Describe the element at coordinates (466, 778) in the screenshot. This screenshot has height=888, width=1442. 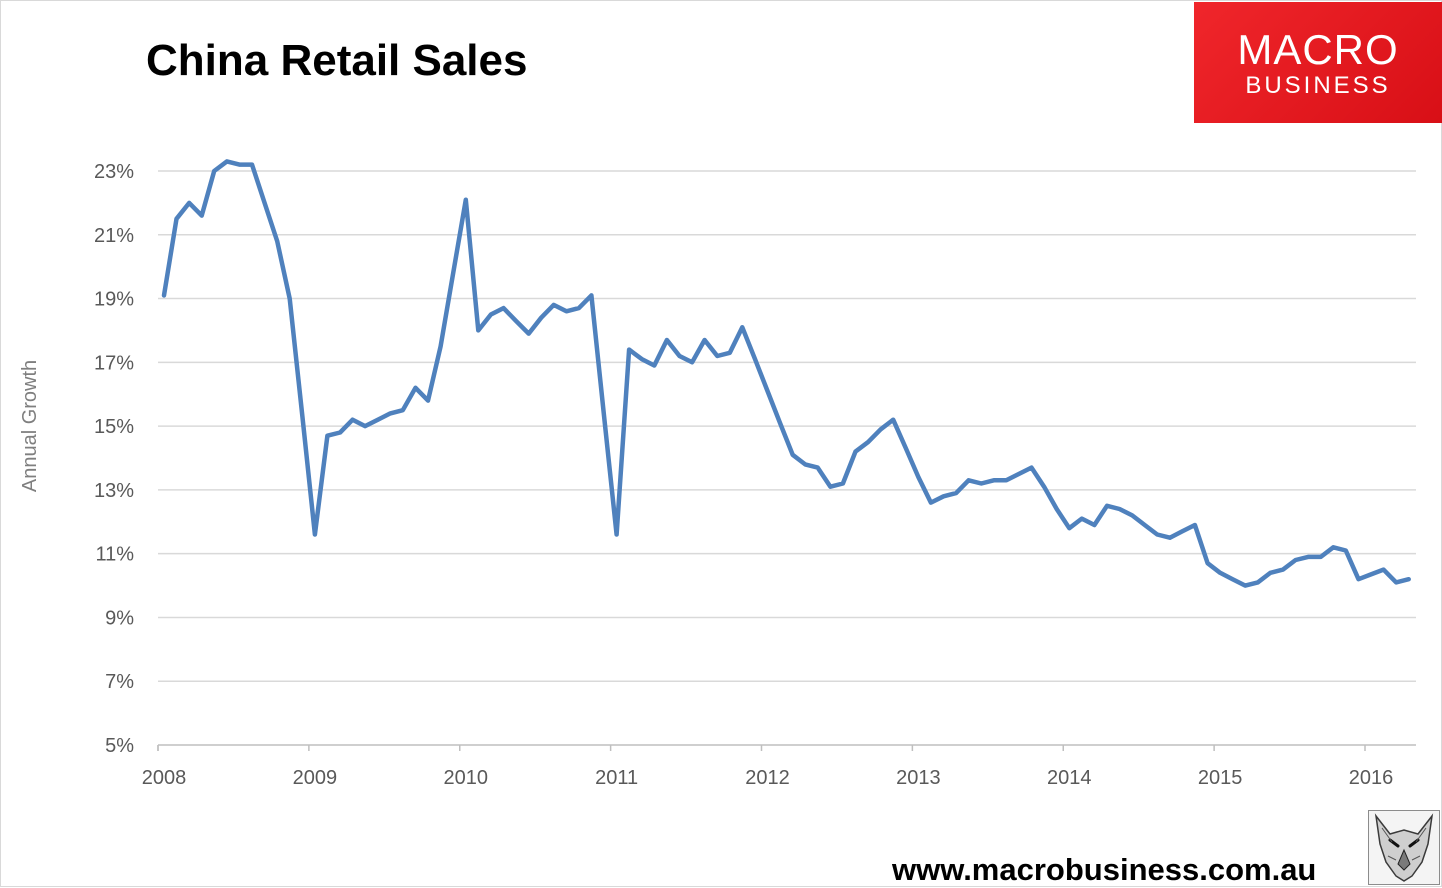
I see `x-tick-label: 2010` at that location.